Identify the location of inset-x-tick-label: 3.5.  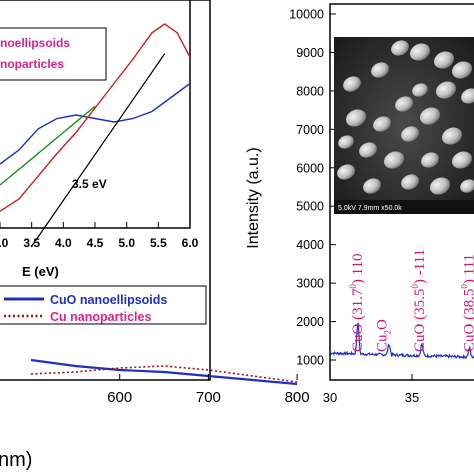
(31, 243).